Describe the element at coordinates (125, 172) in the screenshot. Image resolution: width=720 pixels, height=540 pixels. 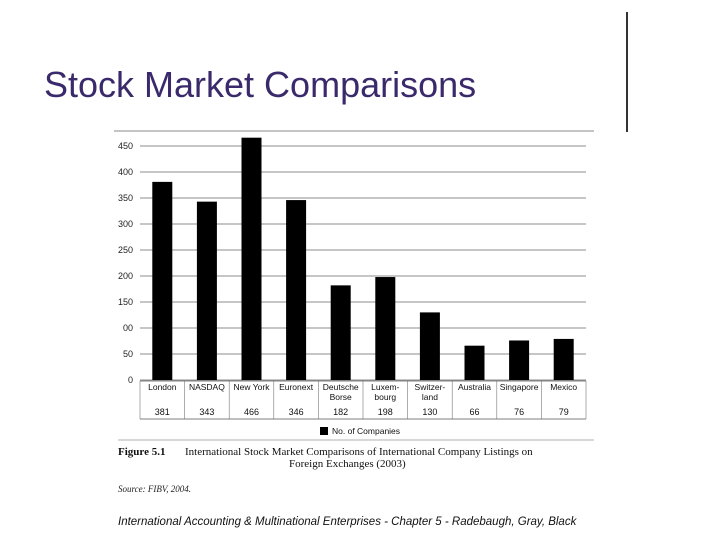
I see `y-tick-label: 400` at that location.